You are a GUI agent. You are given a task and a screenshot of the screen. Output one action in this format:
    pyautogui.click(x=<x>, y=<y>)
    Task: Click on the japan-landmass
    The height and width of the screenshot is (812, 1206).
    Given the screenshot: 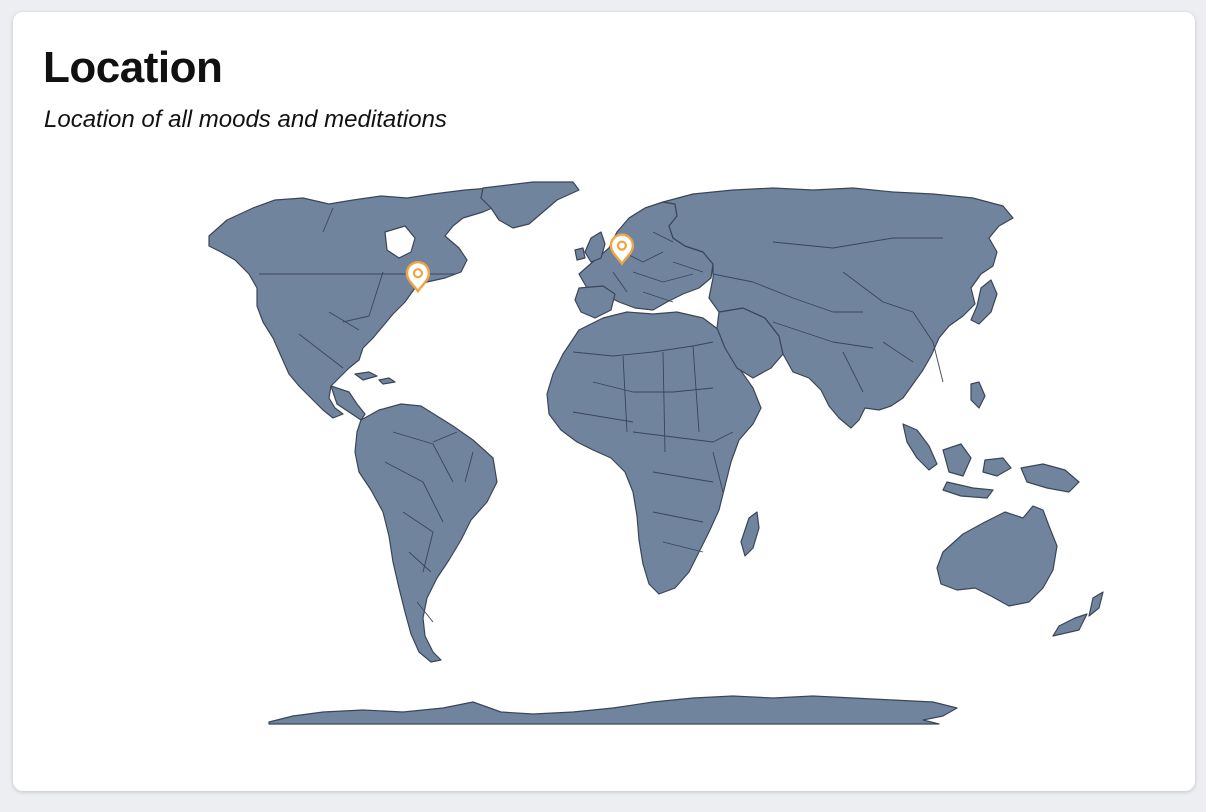 What is the action you would take?
    pyautogui.click(x=984, y=302)
    